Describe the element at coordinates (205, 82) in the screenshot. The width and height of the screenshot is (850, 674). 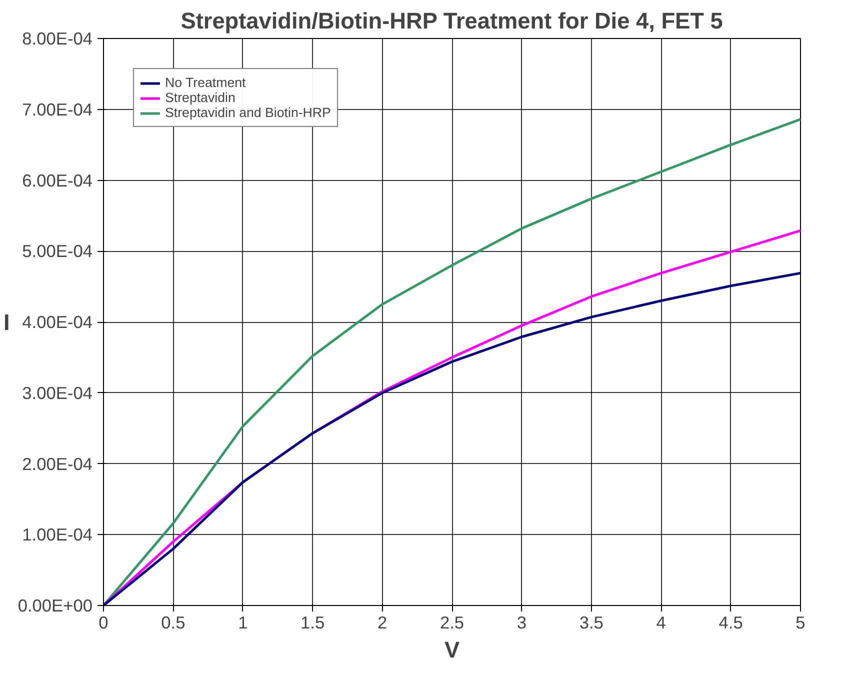
I see `legend-label: No Treatment` at that location.